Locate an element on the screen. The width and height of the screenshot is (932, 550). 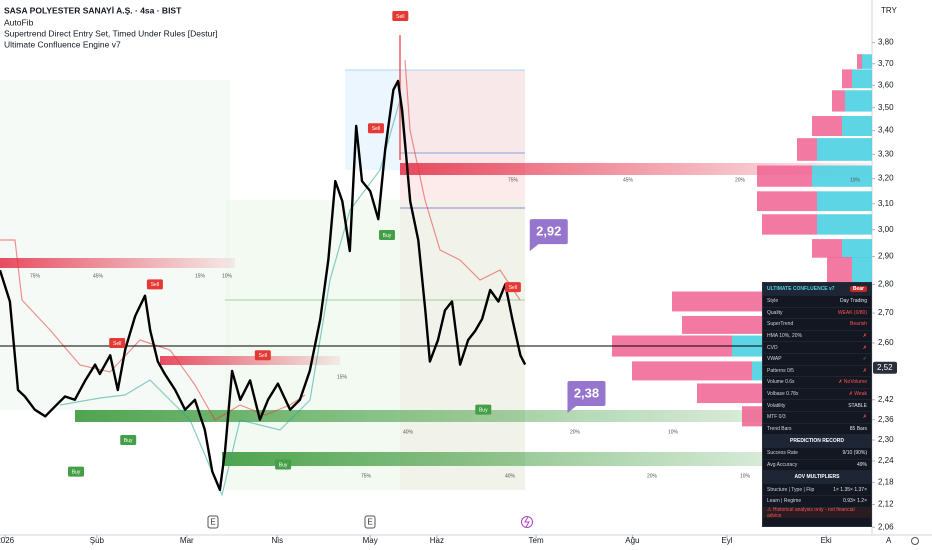
symbol-title: SASA POLYESTER SANAYİ A.Ş. · 4sa · BIST is located at coordinates (93, 10).